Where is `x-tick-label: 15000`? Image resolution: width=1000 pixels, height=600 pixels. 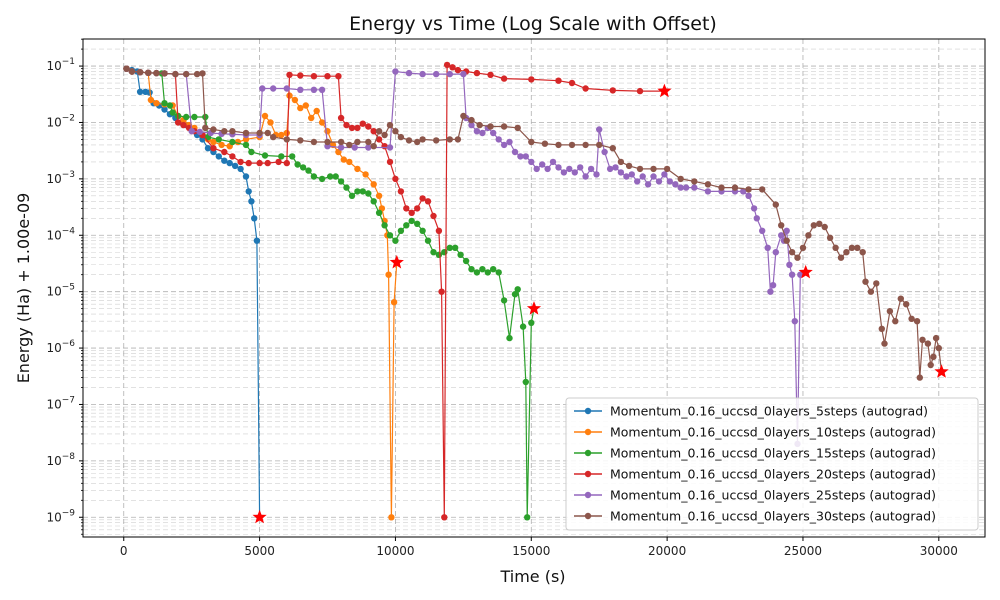 x-tick-label: 15000 is located at coordinates (531, 551).